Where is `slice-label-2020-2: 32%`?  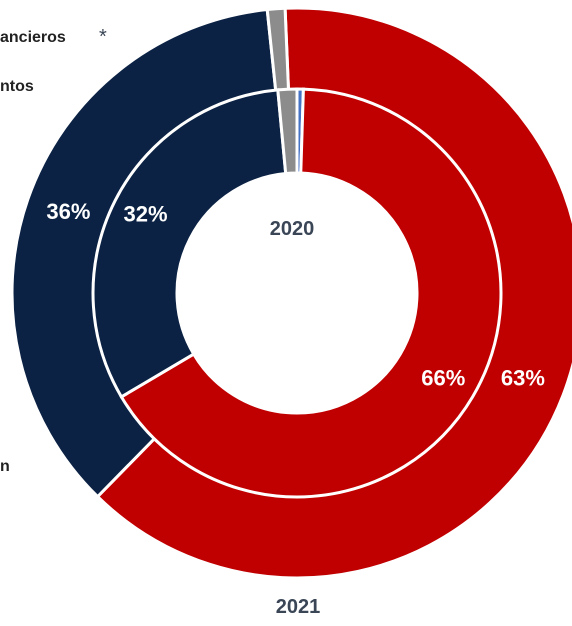
slice-label-2020-2: 32% is located at coordinates (146, 214).